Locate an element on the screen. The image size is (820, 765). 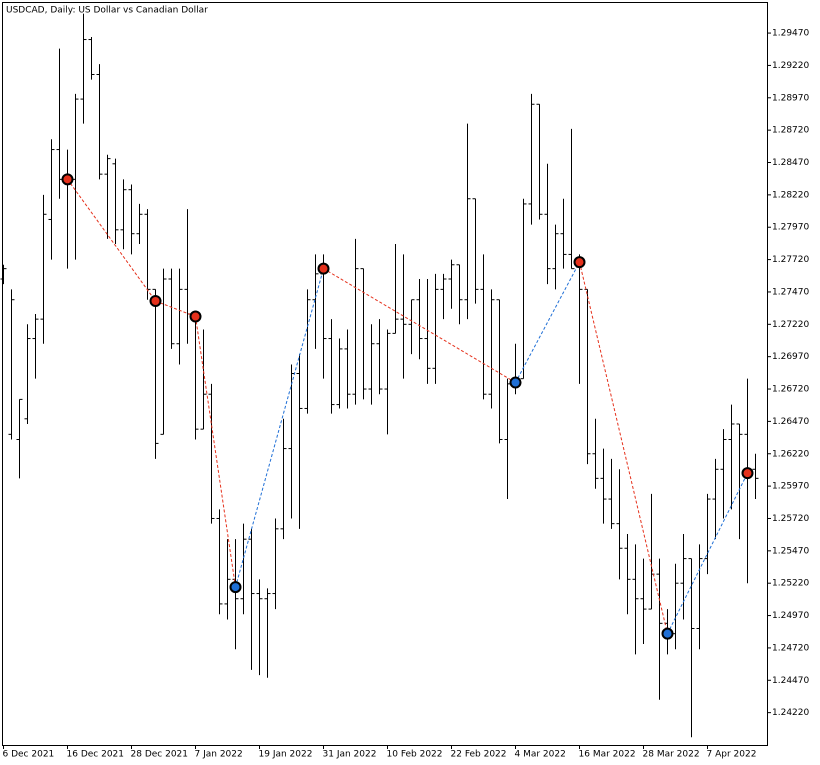
y-tick-label: 1.28970 is located at coordinates (790, 98).